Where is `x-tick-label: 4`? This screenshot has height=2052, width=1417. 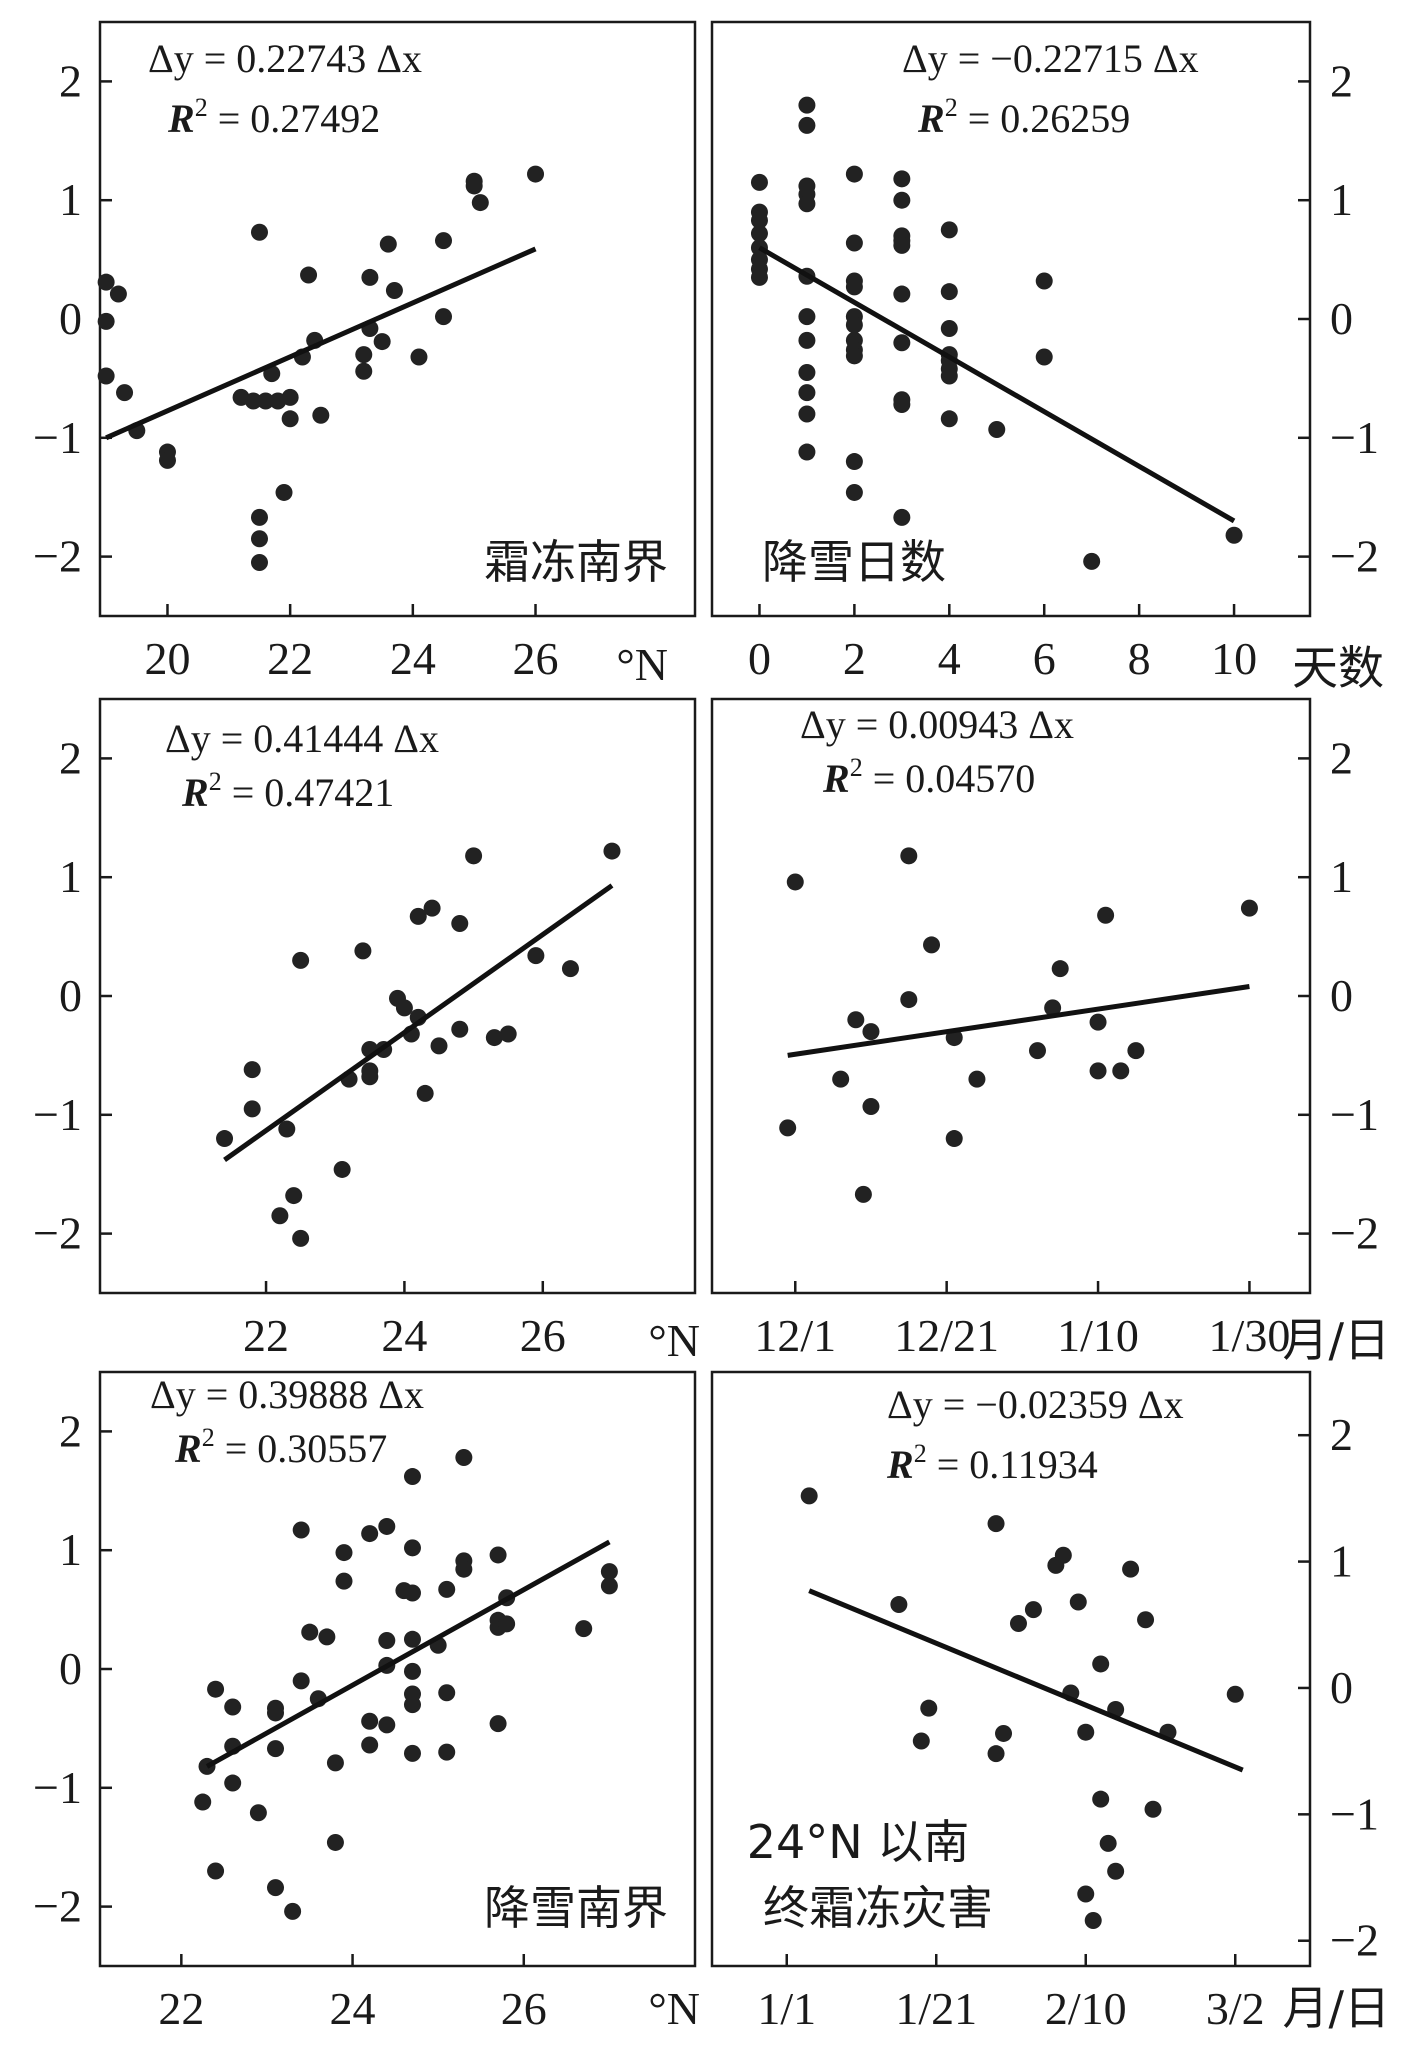
x-tick-label: 4 is located at coordinates (949, 658).